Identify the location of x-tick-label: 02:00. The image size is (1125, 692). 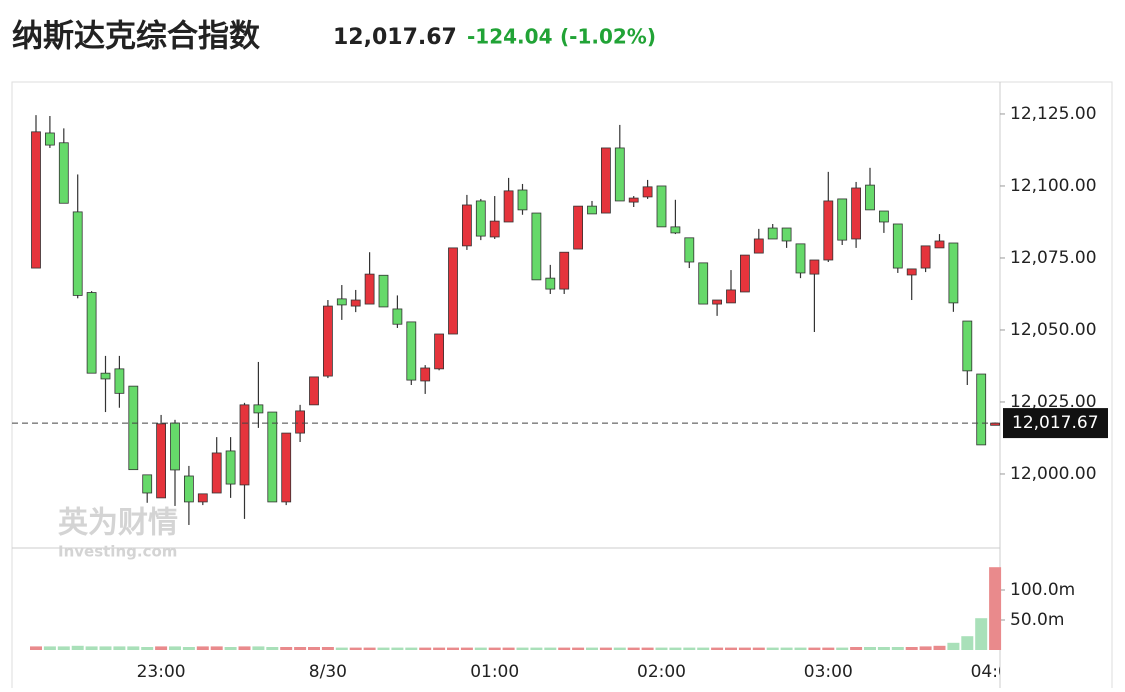
(661, 672).